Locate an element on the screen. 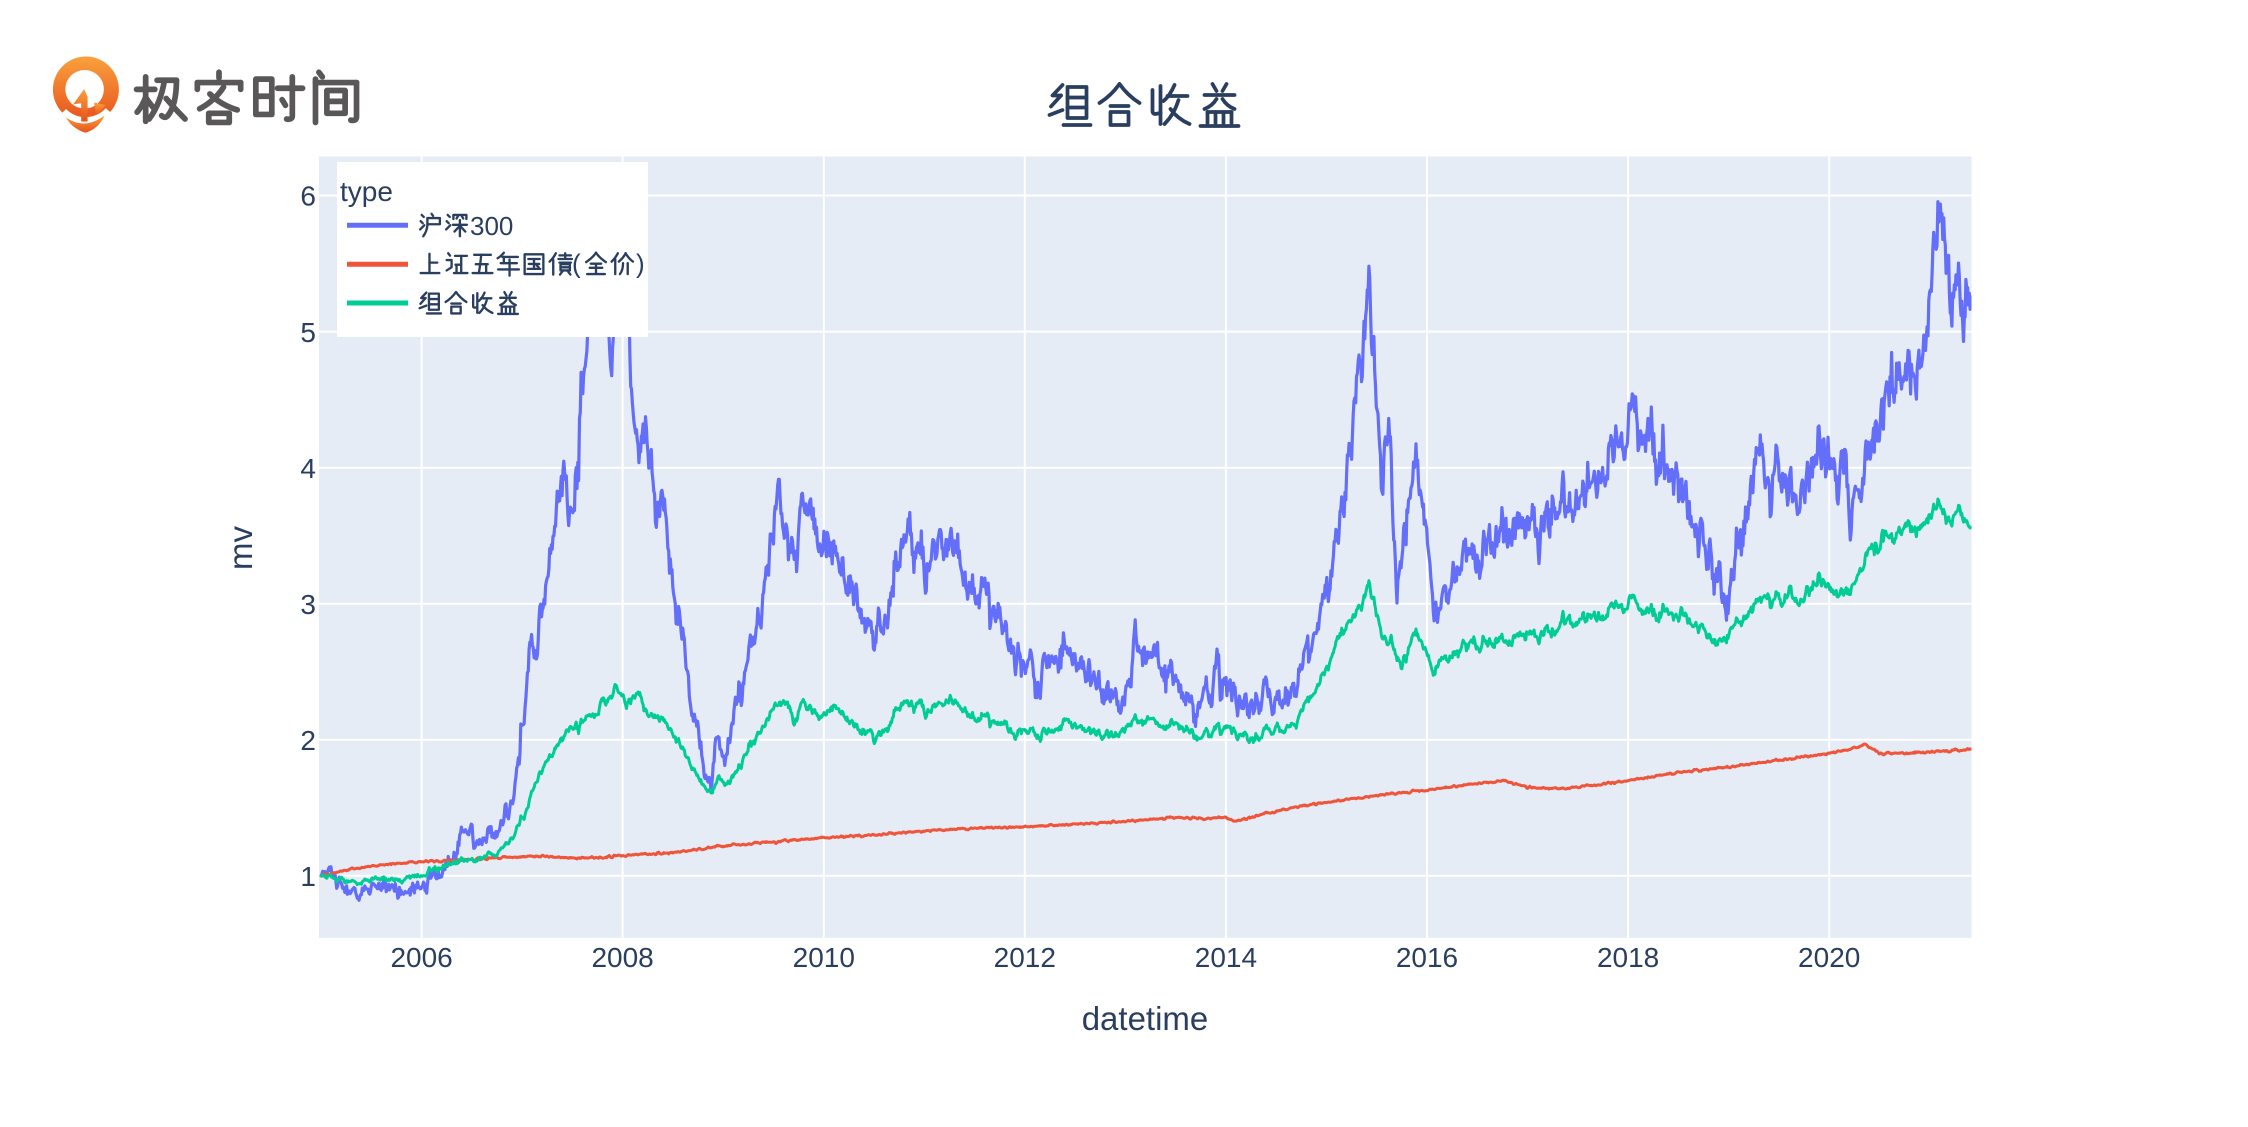  svg-text: 5 is located at coordinates (308, 332).